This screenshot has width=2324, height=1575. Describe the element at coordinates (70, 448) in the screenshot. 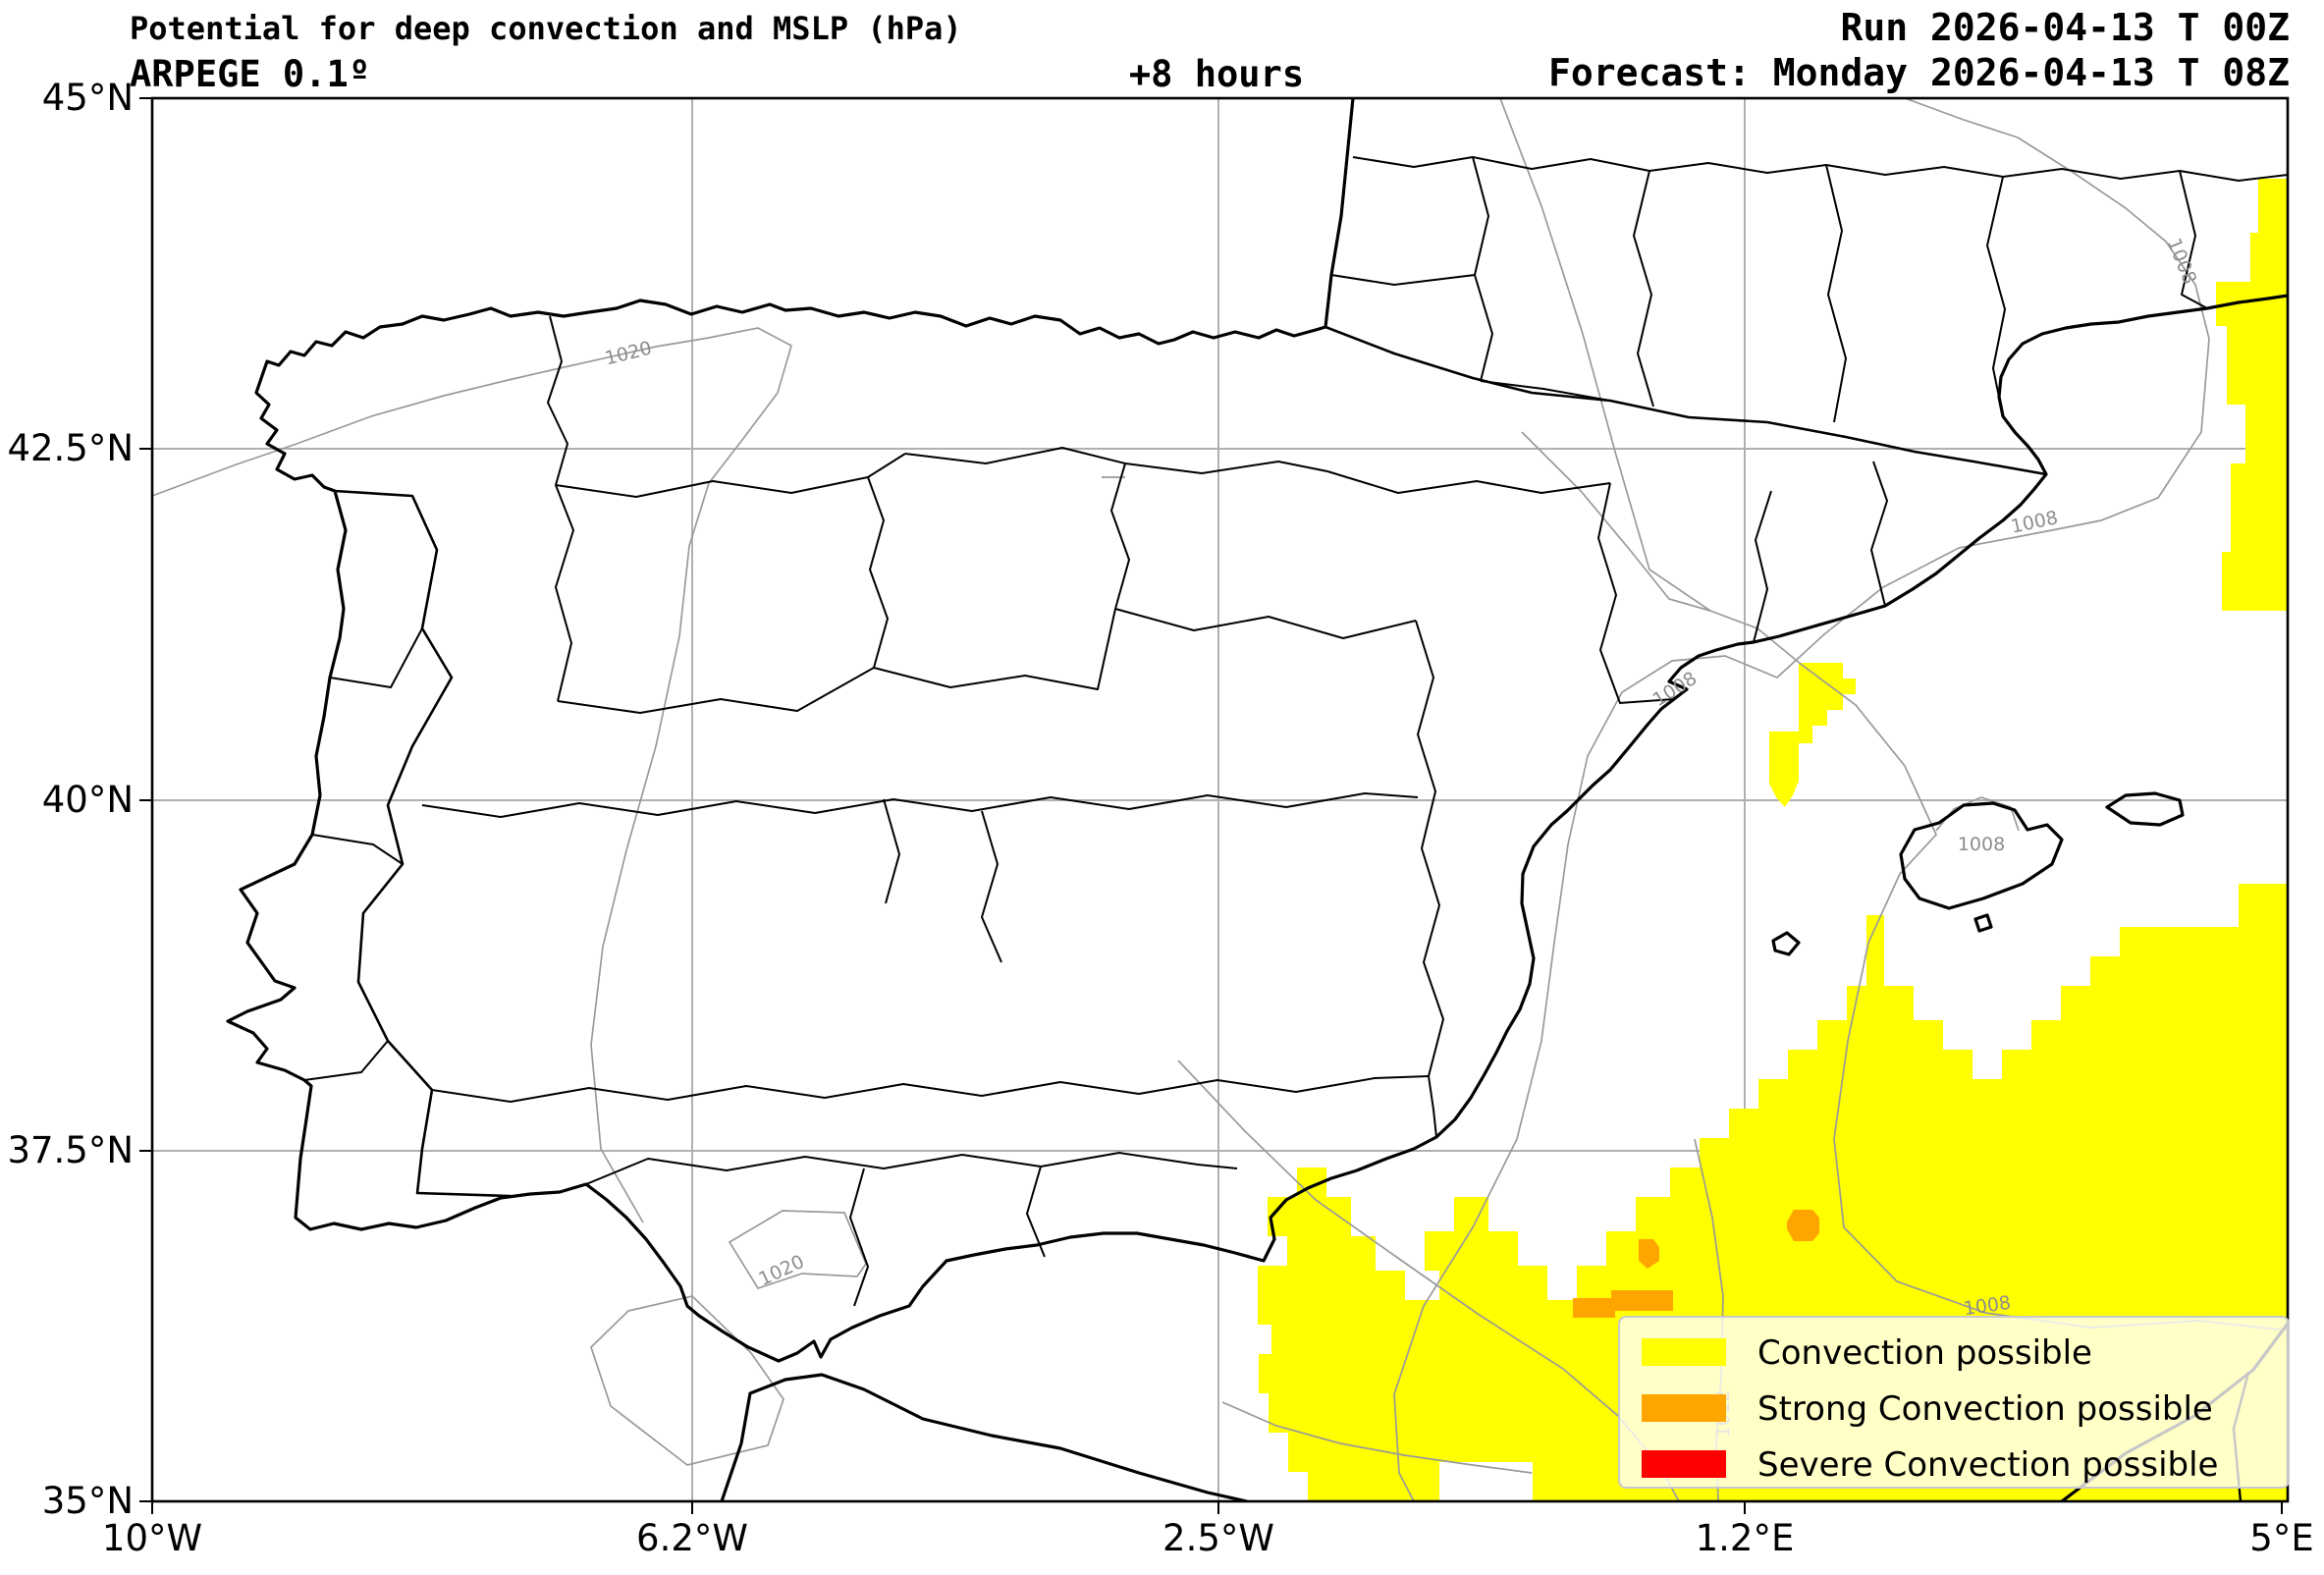

I see `y-tick-label: 42.5°N` at that location.